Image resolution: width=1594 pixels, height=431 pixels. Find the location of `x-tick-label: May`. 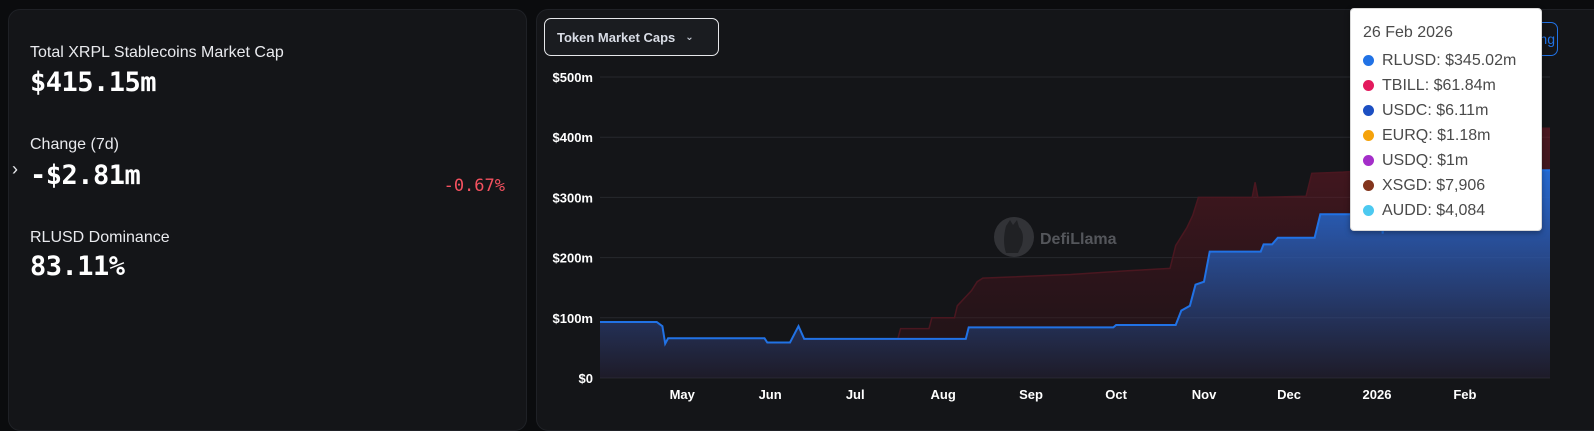

x-tick-label: May is located at coordinates (683, 394).